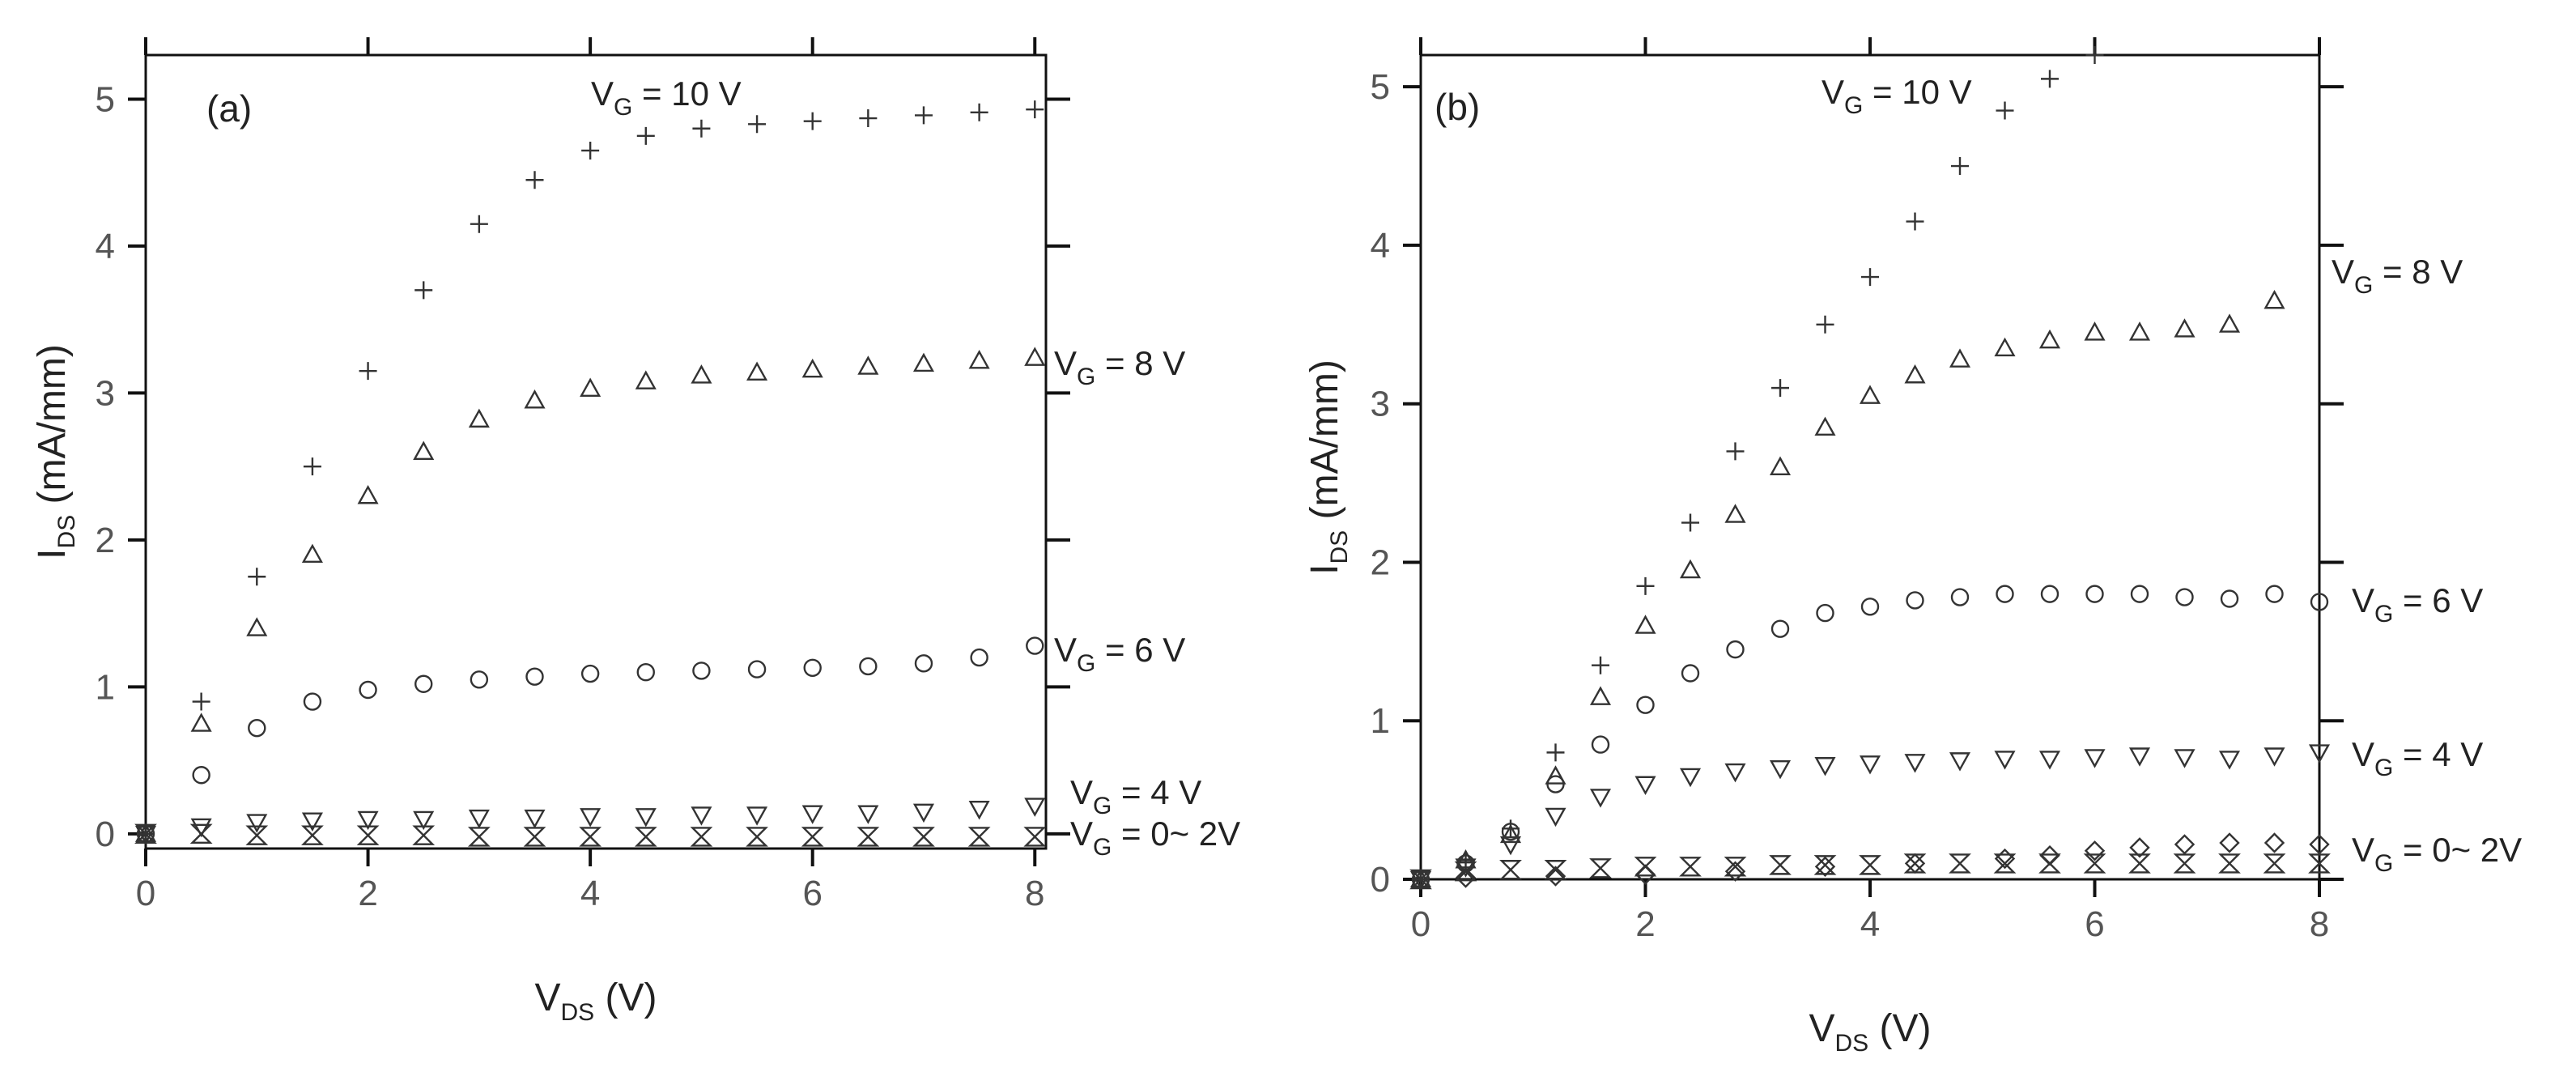 The height and width of the screenshot is (1072, 2576). What do you see at coordinates (1645, 924) in the screenshot?
I see `panel-b-x-tick-label: 2` at bounding box center [1645, 924].